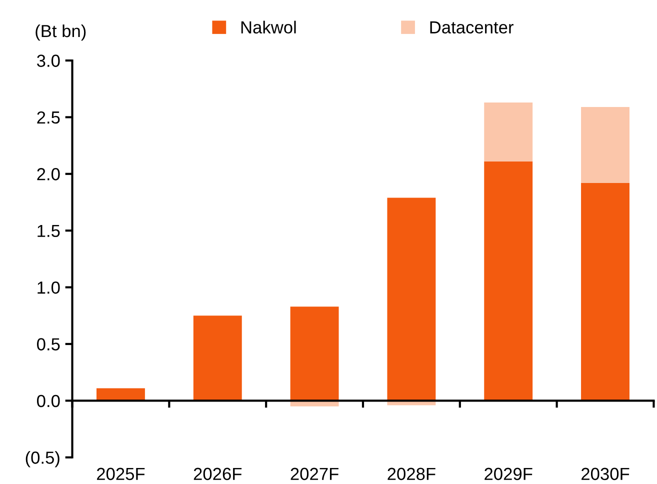 This screenshot has width=657, height=484. What do you see at coordinates (48, 117) in the screenshot?
I see `y-tick-label: 2.5` at bounding box center [48, 117].